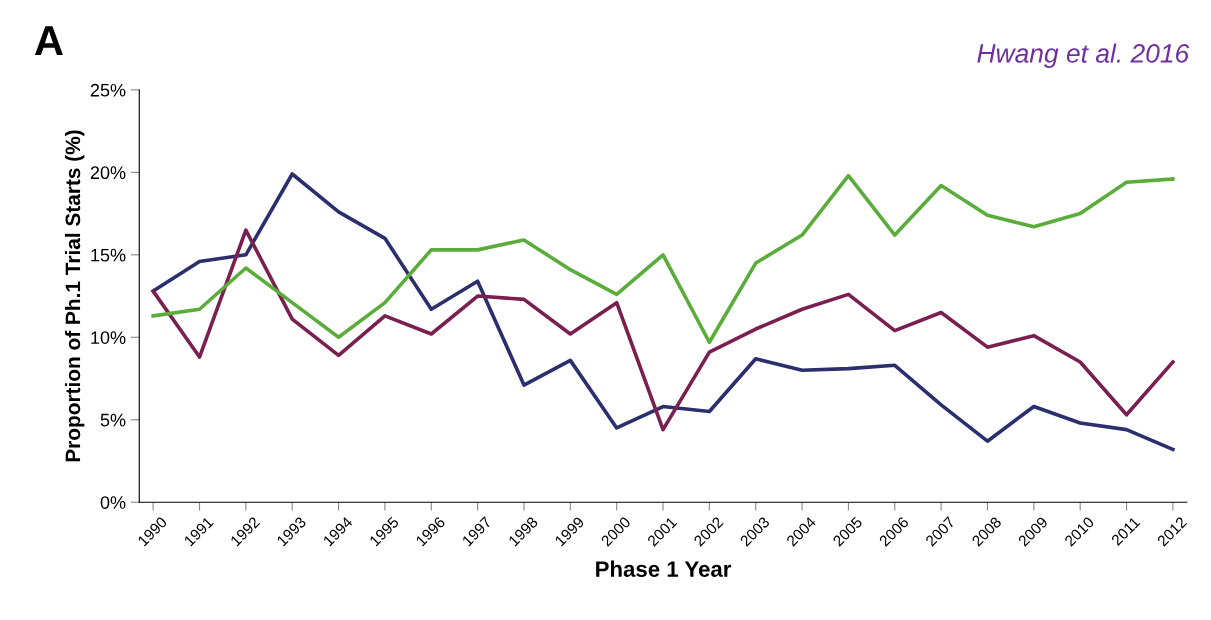 This screenshot has height=620, width=1211. Describe the element at coordinates (1083, 55) in the screenshot. I see `text: Hwang et al. 2016` at that location.